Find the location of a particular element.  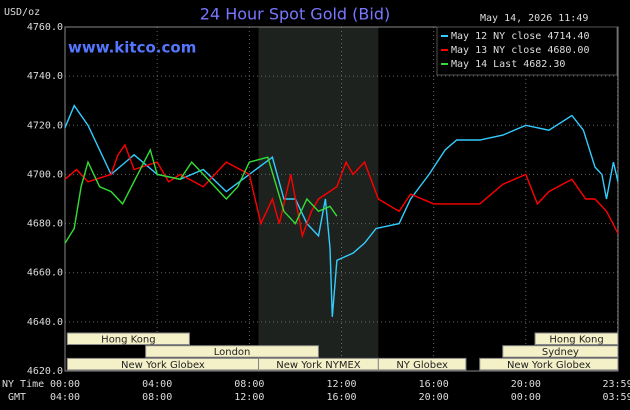

x2-tick-label: 20:00 is located at coordinates (434, 397).